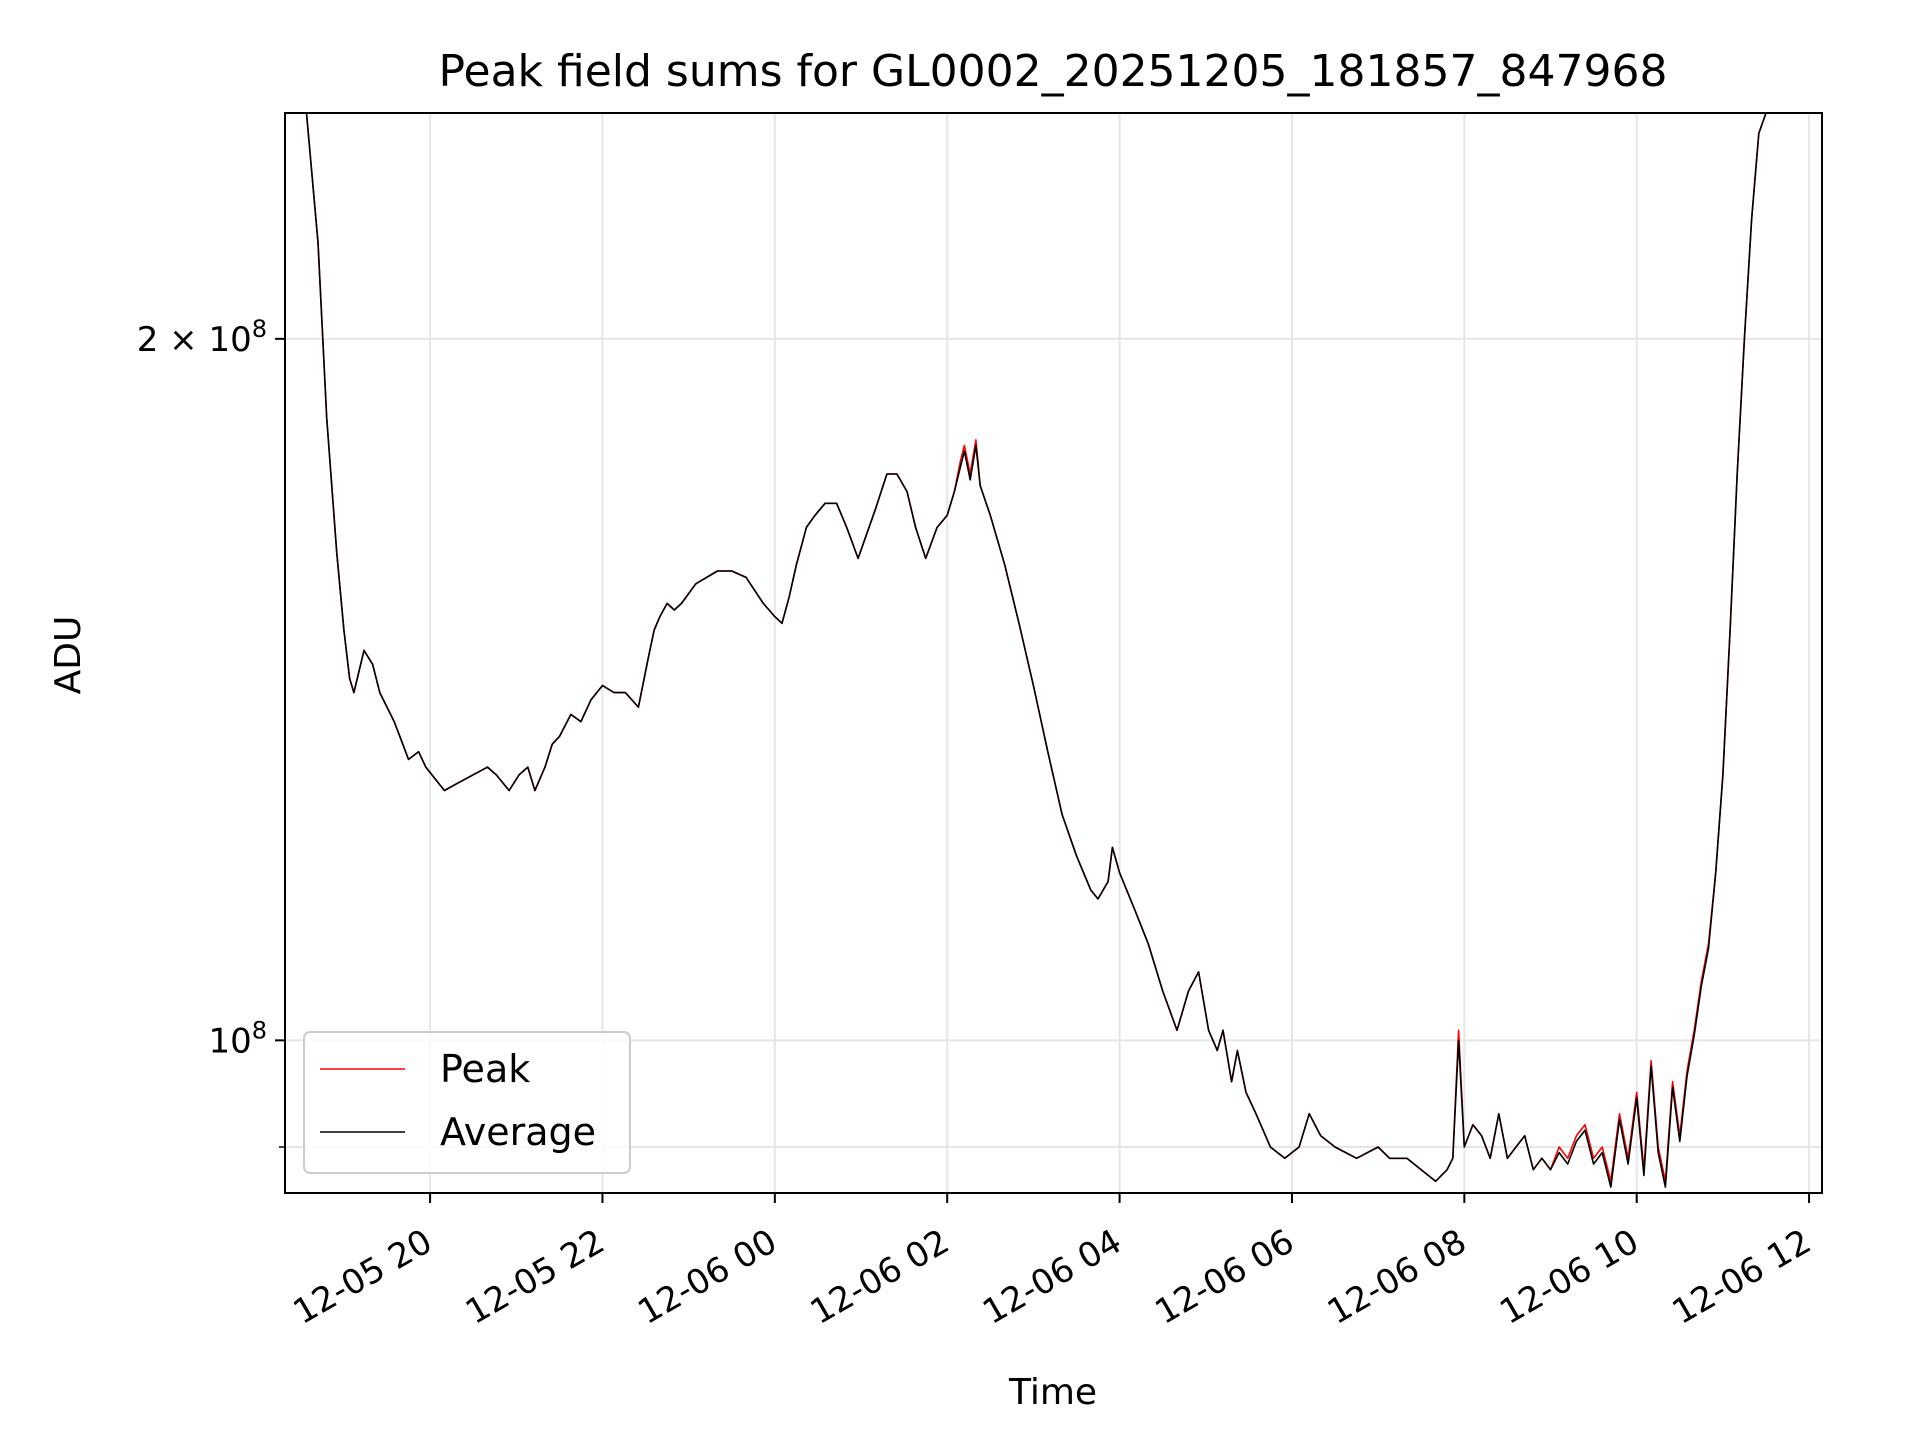 This screenshot has height=1440, width=1920. Describe the element at coordinates (485, 1069) in the screenshot. I see `legend-label-peak: Peak` at that location.